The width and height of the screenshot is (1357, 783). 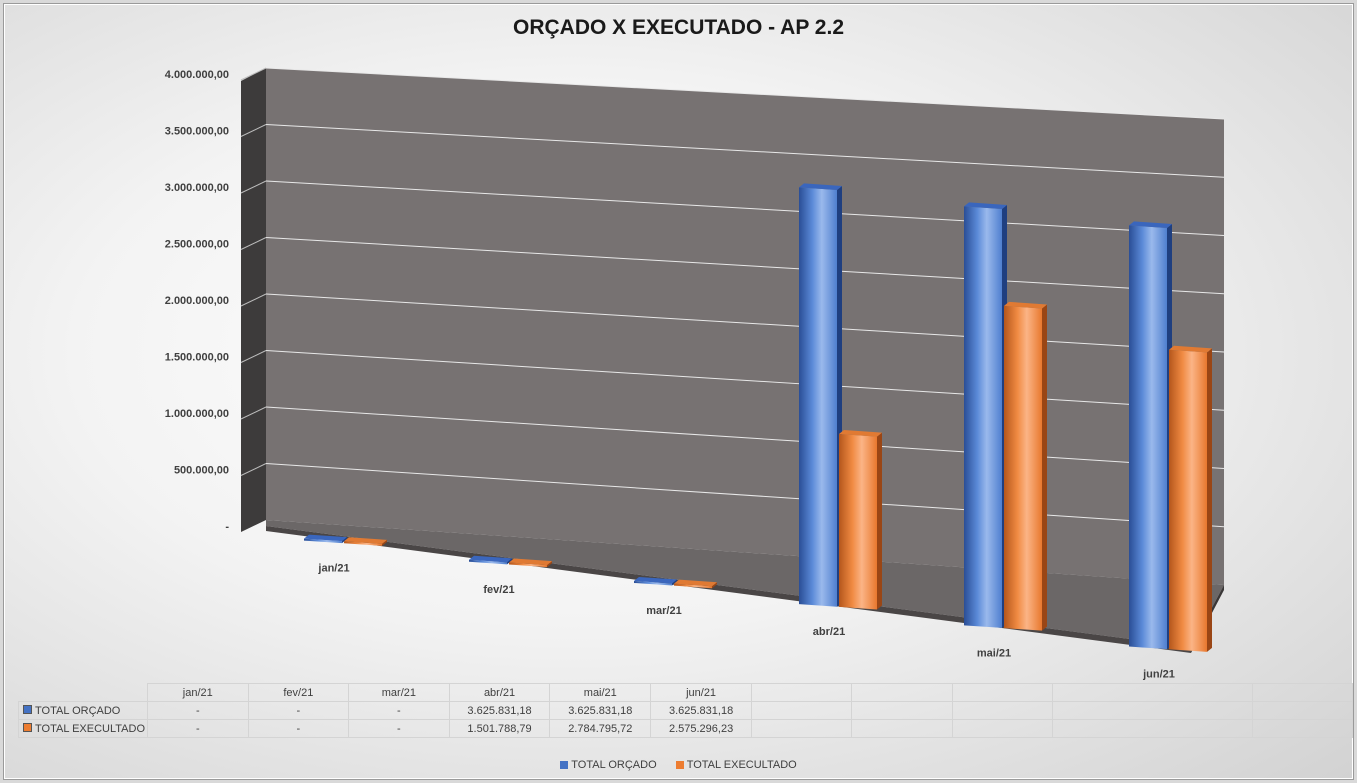 What do you see at coordinates (201, 471) in the screenshot?
I see `y-tick-label: 500.000,00` at bounding box center [201, 471].